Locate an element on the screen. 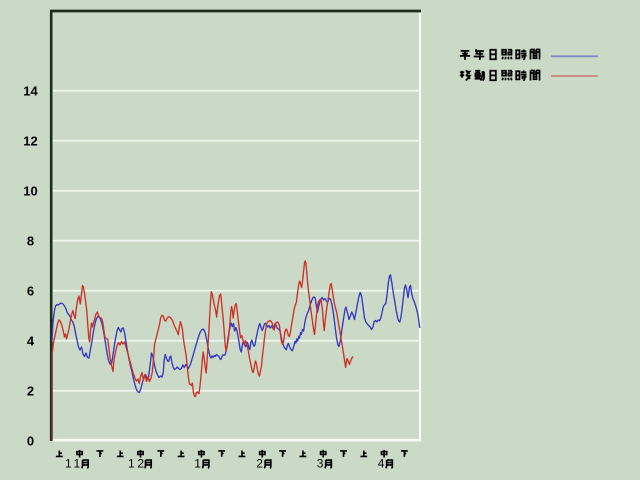 The image size is (640, 480). svg-text: 10 is located at coordinates (30, 190).